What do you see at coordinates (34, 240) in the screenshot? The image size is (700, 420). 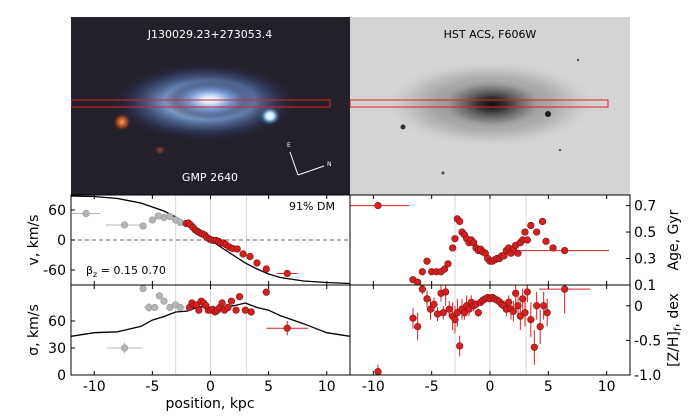 I see `velocity-y-label: v, km/s` at bounding box center [34, 240].